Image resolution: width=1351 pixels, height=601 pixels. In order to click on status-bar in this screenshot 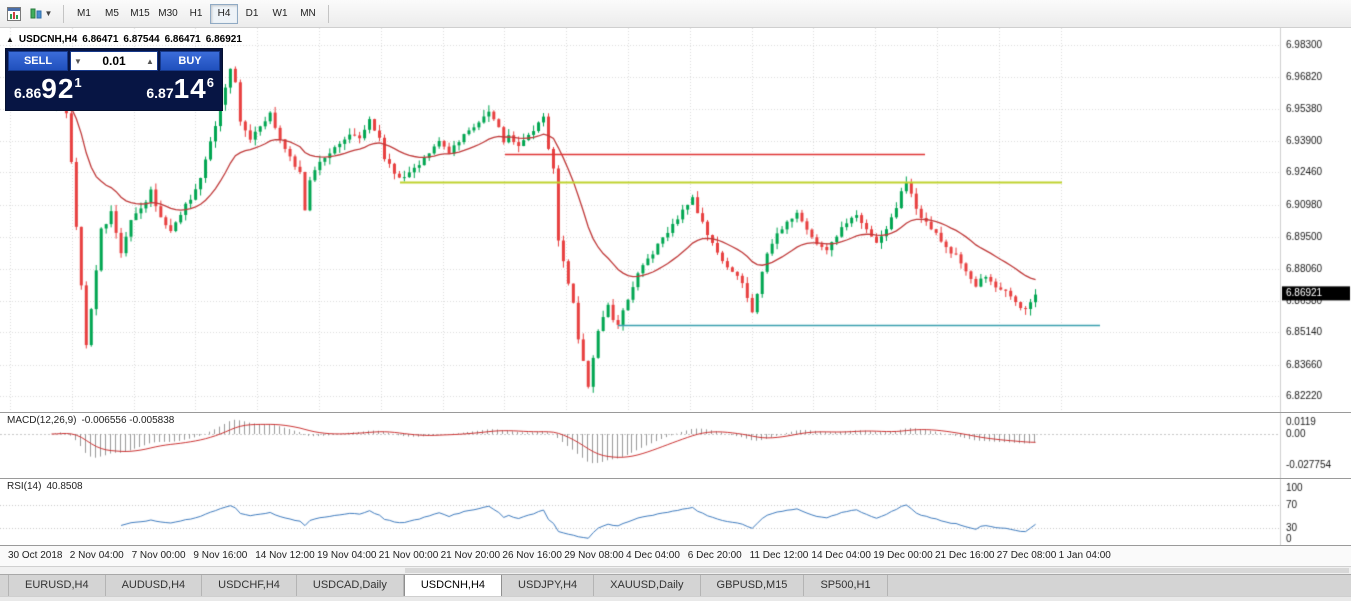, I will do `click(675, 598)`.